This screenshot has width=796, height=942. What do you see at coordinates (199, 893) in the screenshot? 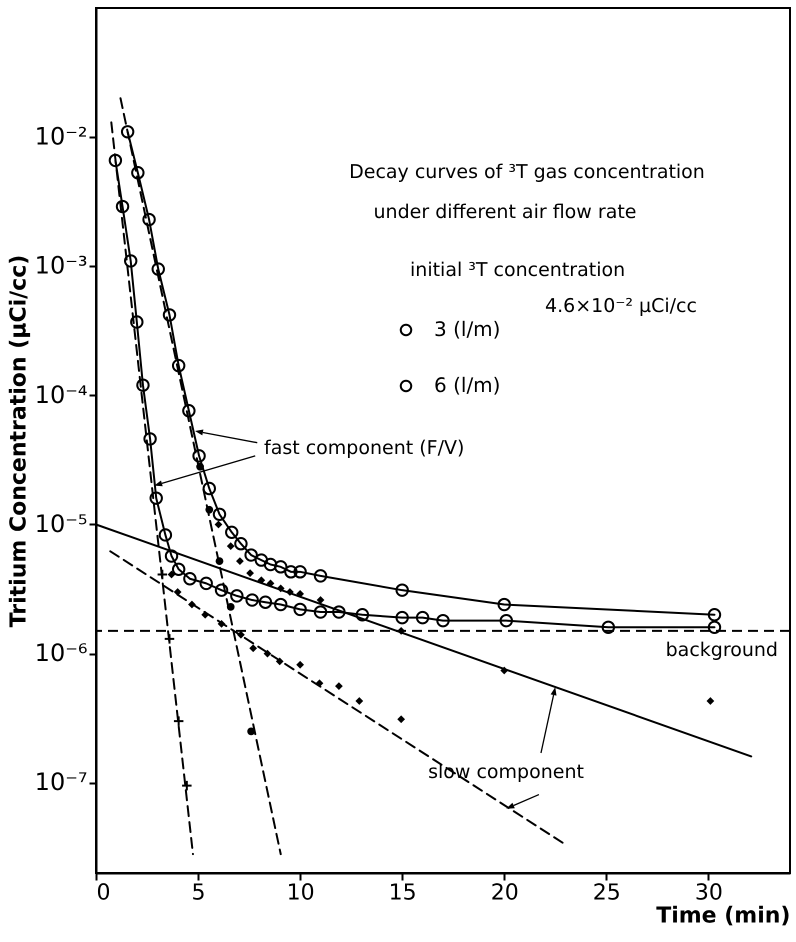
I see `x-tick-label: 5` at bounding box center [199, 893].